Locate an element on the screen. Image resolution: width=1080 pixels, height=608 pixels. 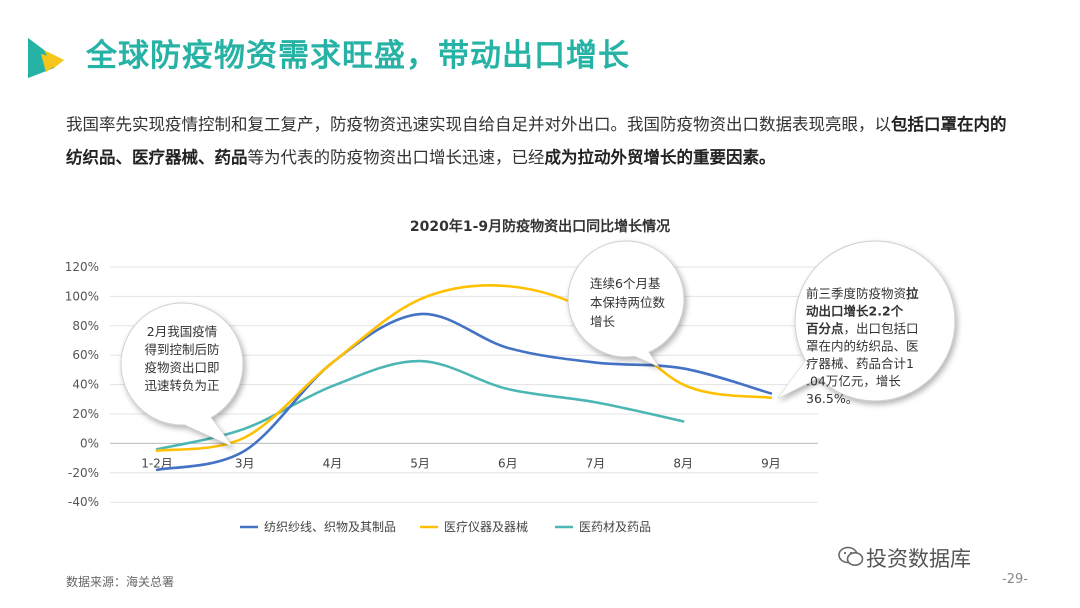
intro-text-2: 等为代表的防疫物资出口增长迅速，已经 is located at coordinates (396, 157).